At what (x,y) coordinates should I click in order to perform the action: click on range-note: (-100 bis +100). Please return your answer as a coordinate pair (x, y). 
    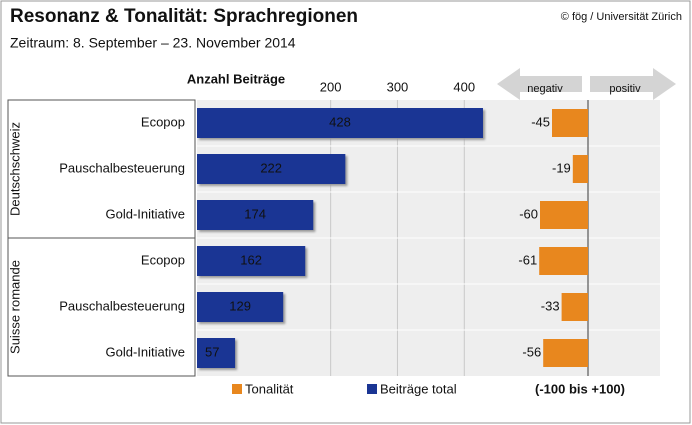
    Looking at the image, I should click on (580, 388).